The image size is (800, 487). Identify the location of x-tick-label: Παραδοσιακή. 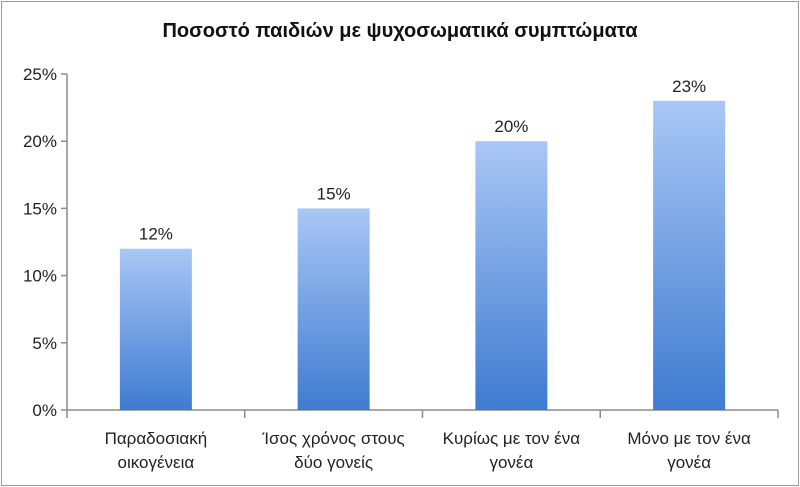
(156, 438).